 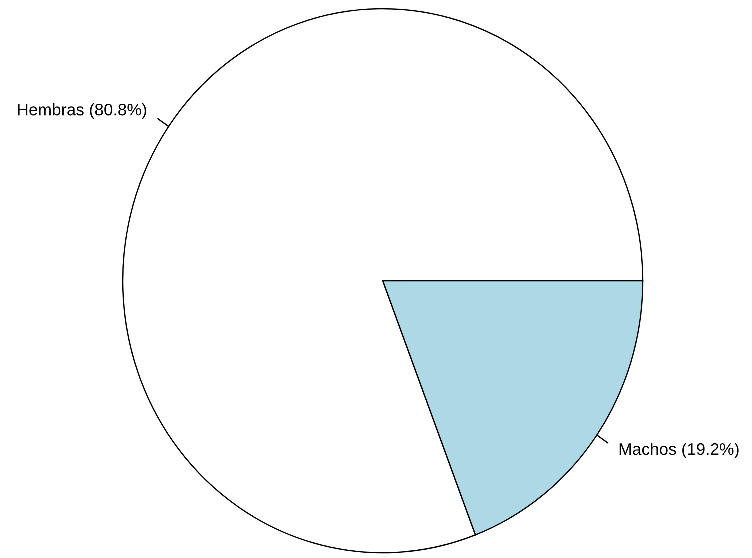 I want to click on slice-label: Machos (19.2%), so click(x=679, y=450).